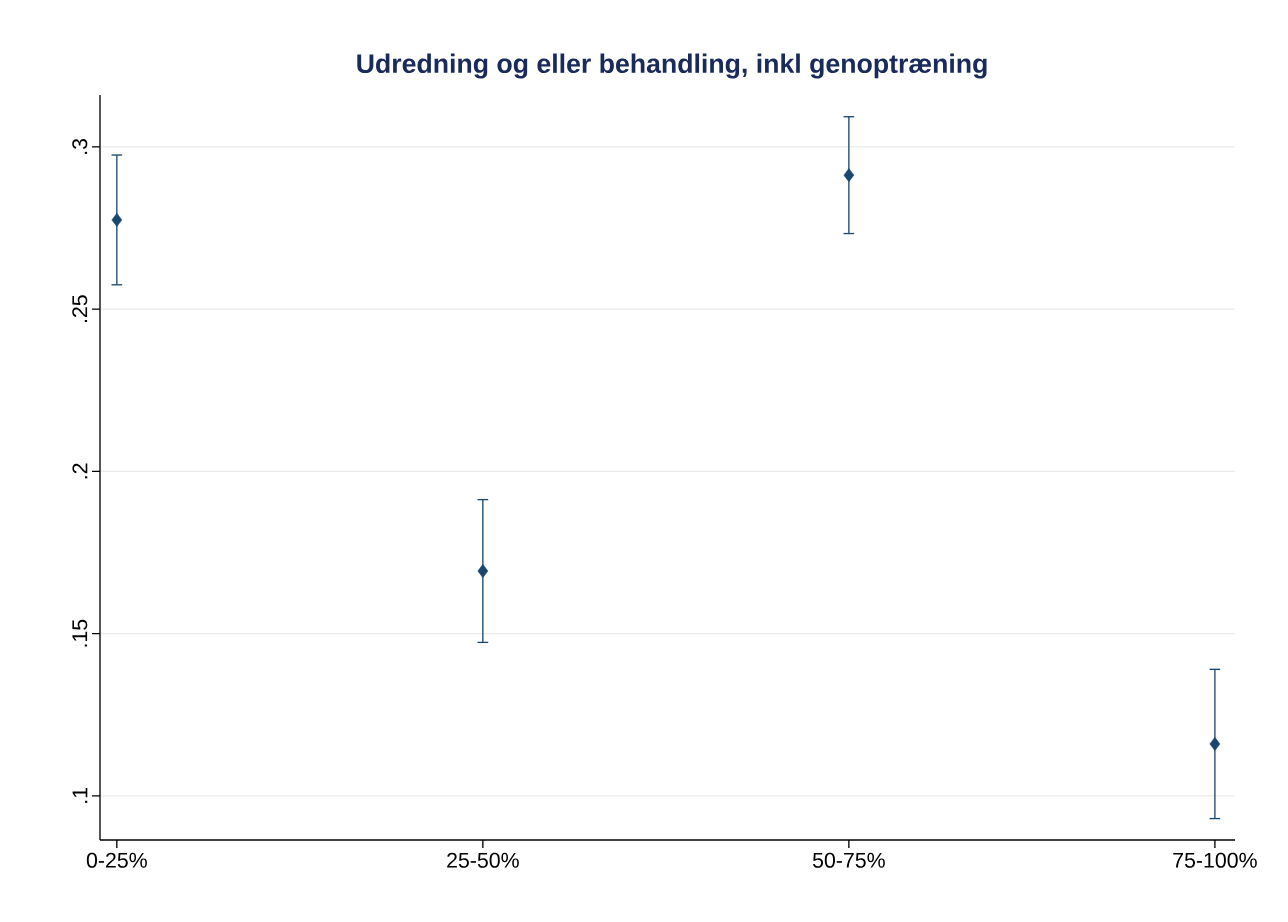 The width and height of the screenshot is (1288, 922). What do you see at coordinates (80, 146) in the screenshot?
I see `y-tick-label: .3` at bounding box center [80, 146].